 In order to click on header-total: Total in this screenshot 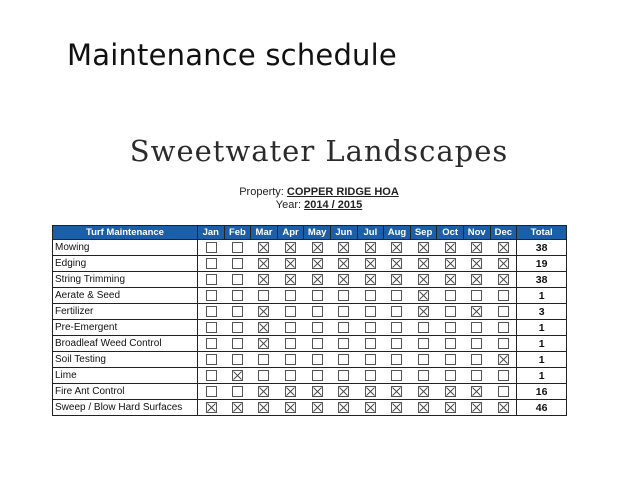, I will do `click(542, 232)`.